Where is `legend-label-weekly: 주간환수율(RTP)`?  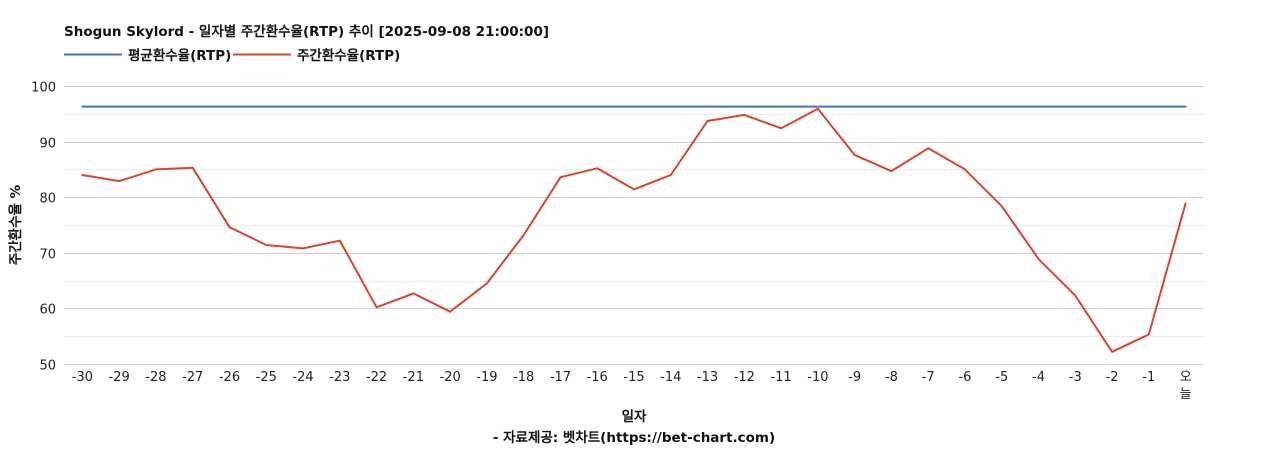 legend-label-weekly: 주간환수율(RTP) is located at coordinates (348, 55).